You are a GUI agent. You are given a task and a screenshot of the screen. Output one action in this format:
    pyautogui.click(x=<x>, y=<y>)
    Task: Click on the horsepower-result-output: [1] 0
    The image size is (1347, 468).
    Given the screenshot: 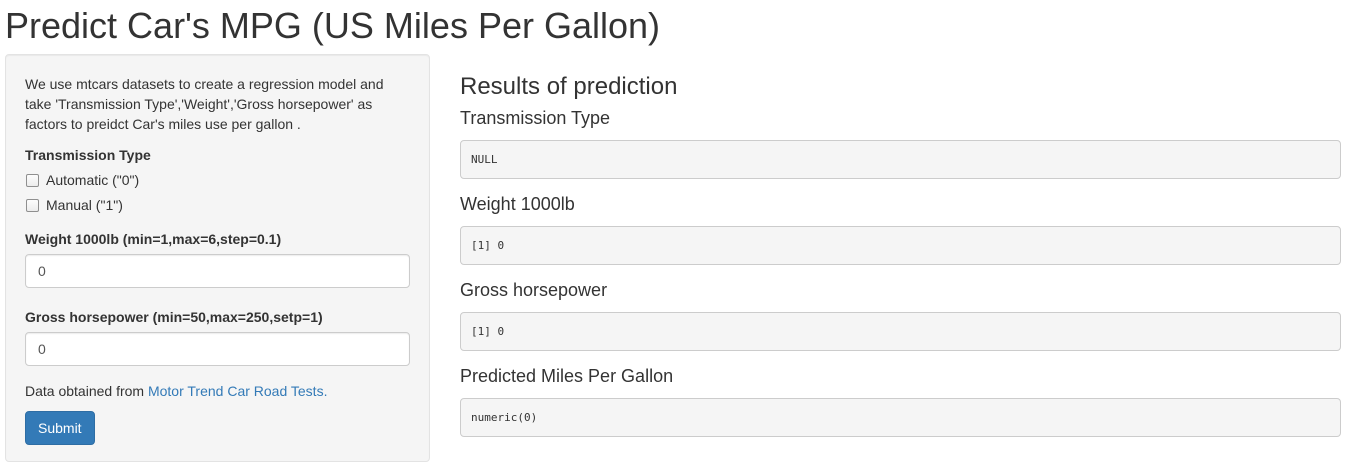 What is the action you would take?
    pyautogui.click(x=900, y=331)
    